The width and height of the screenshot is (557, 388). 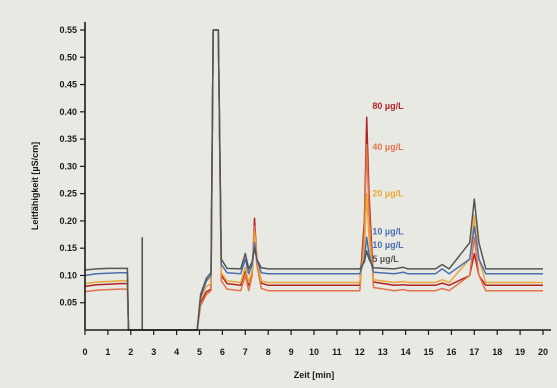 What do you see at coordinates (68, 166) in the screenshot?
I see `y-tick-label: 0.30` at bounding box center [68, 166].